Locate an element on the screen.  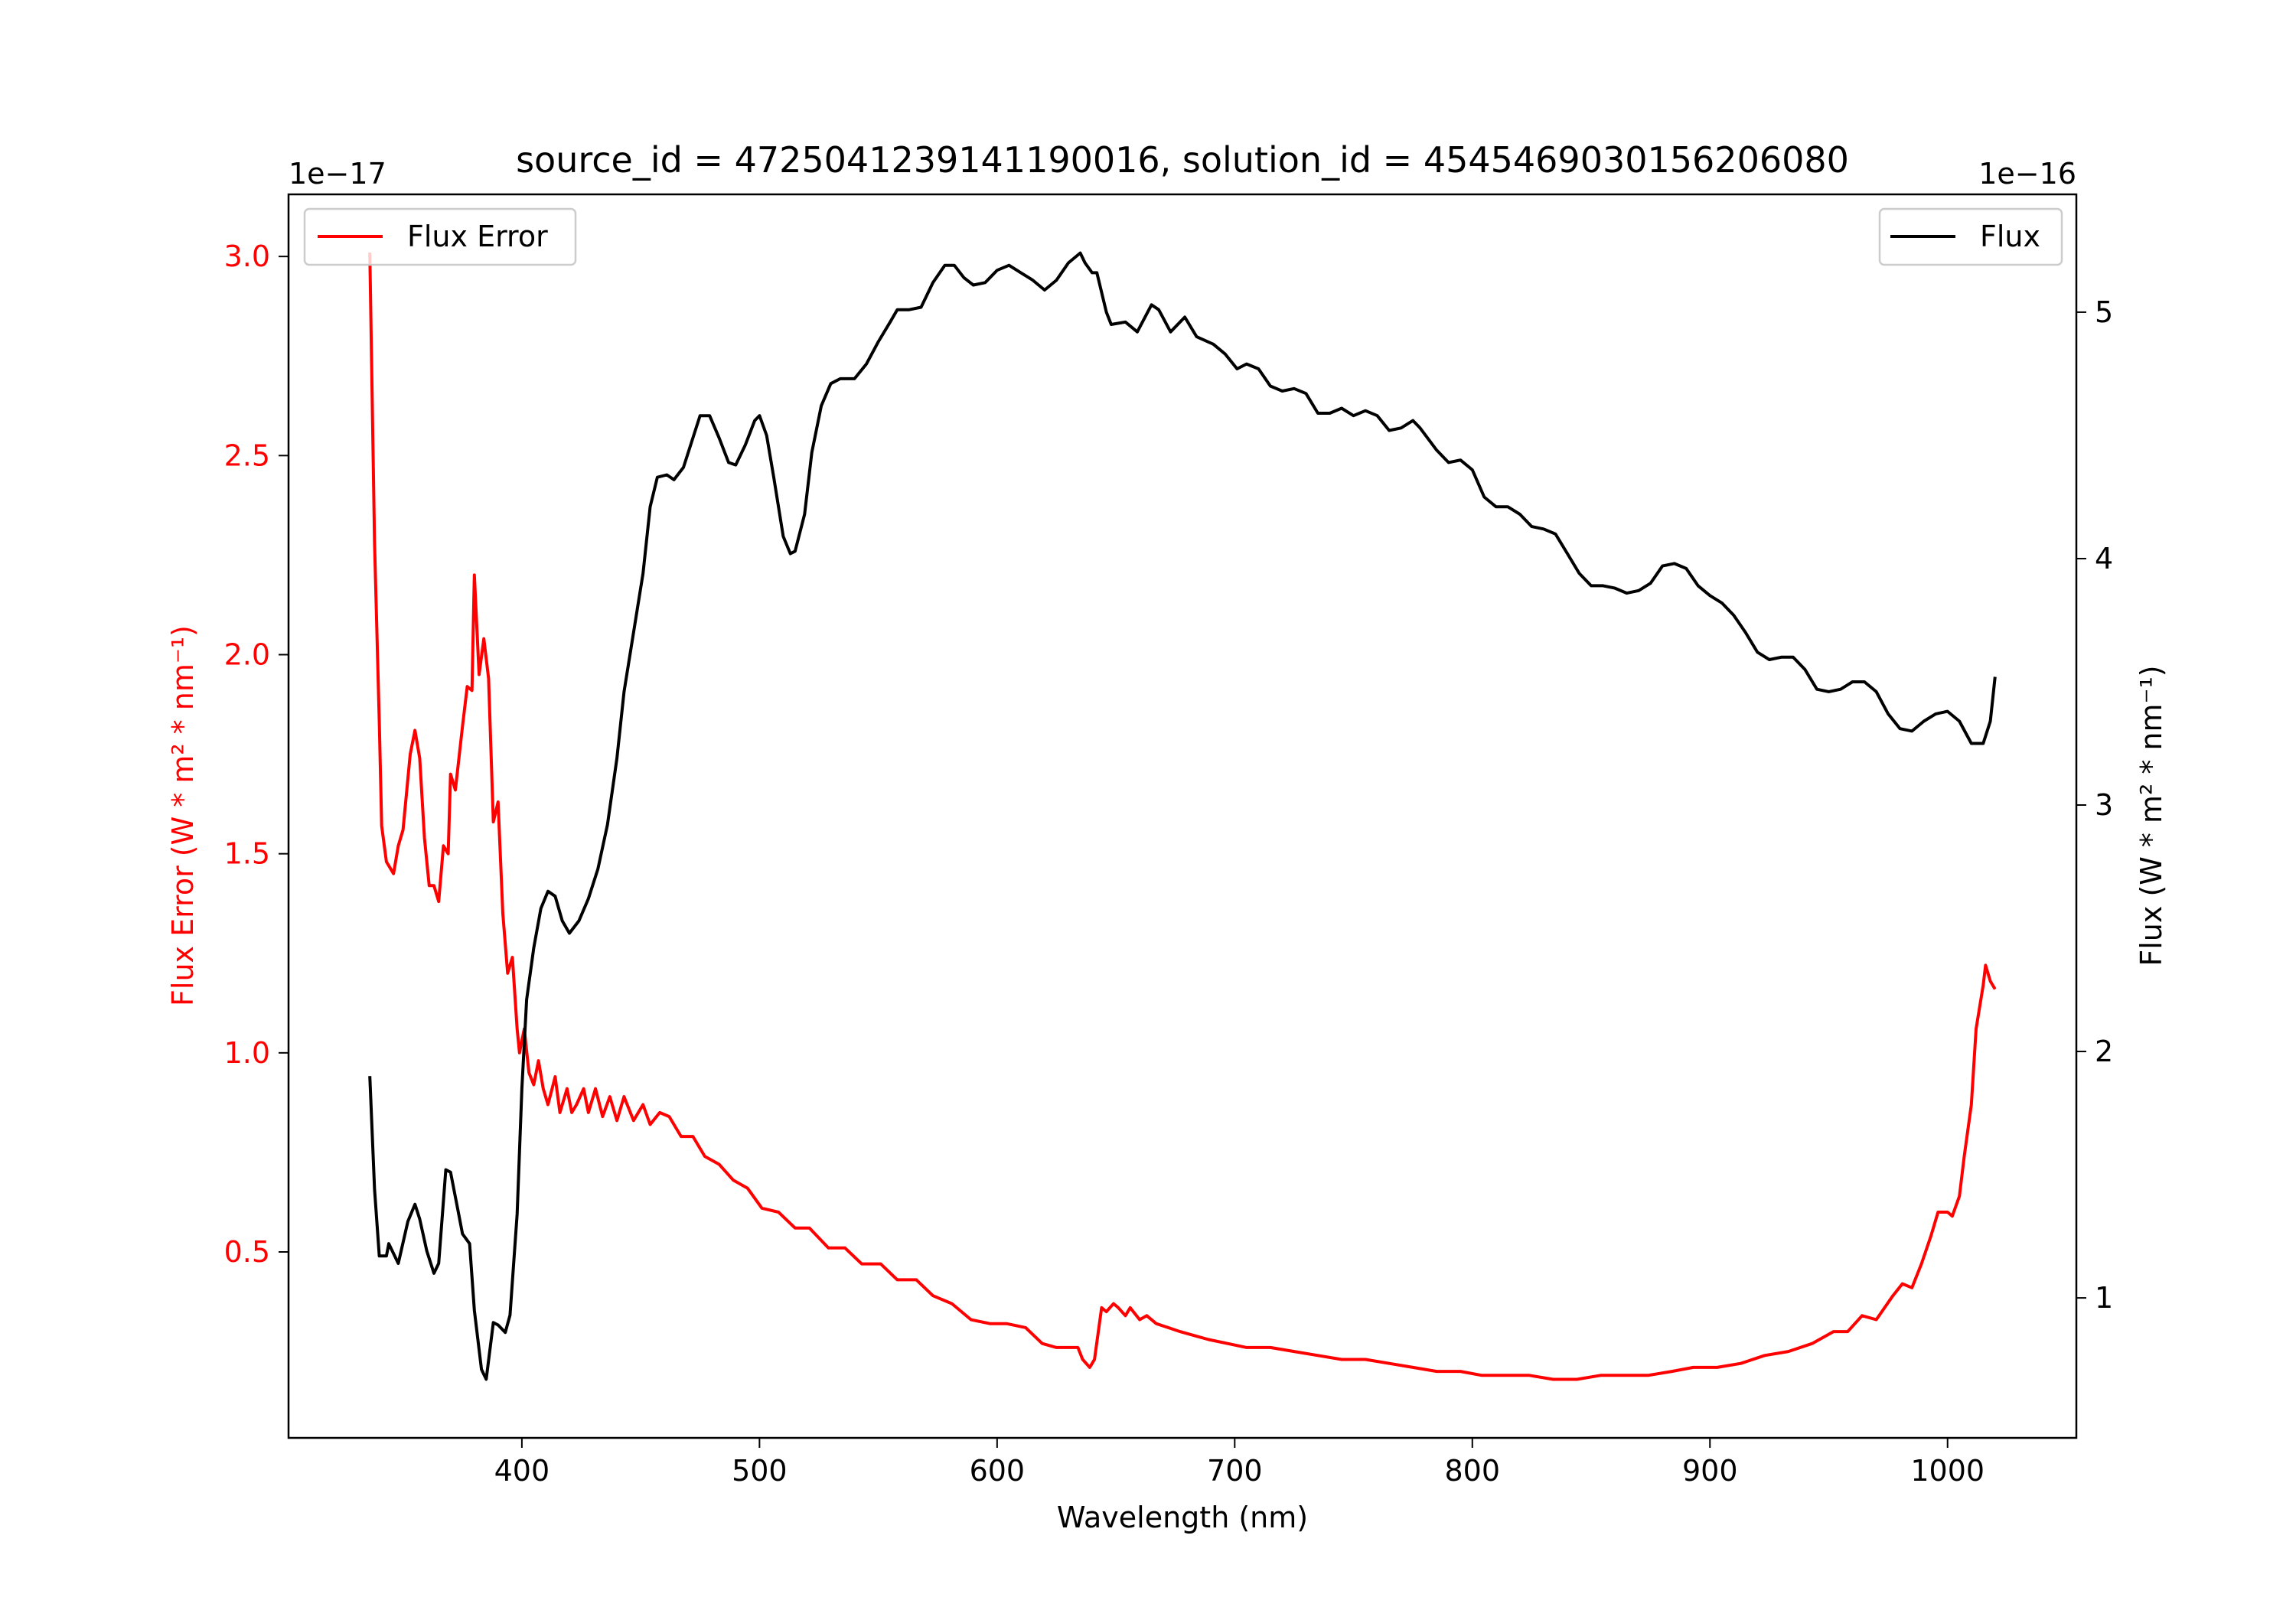
legend-flux: Flux is located at coordinates (1970, 237).